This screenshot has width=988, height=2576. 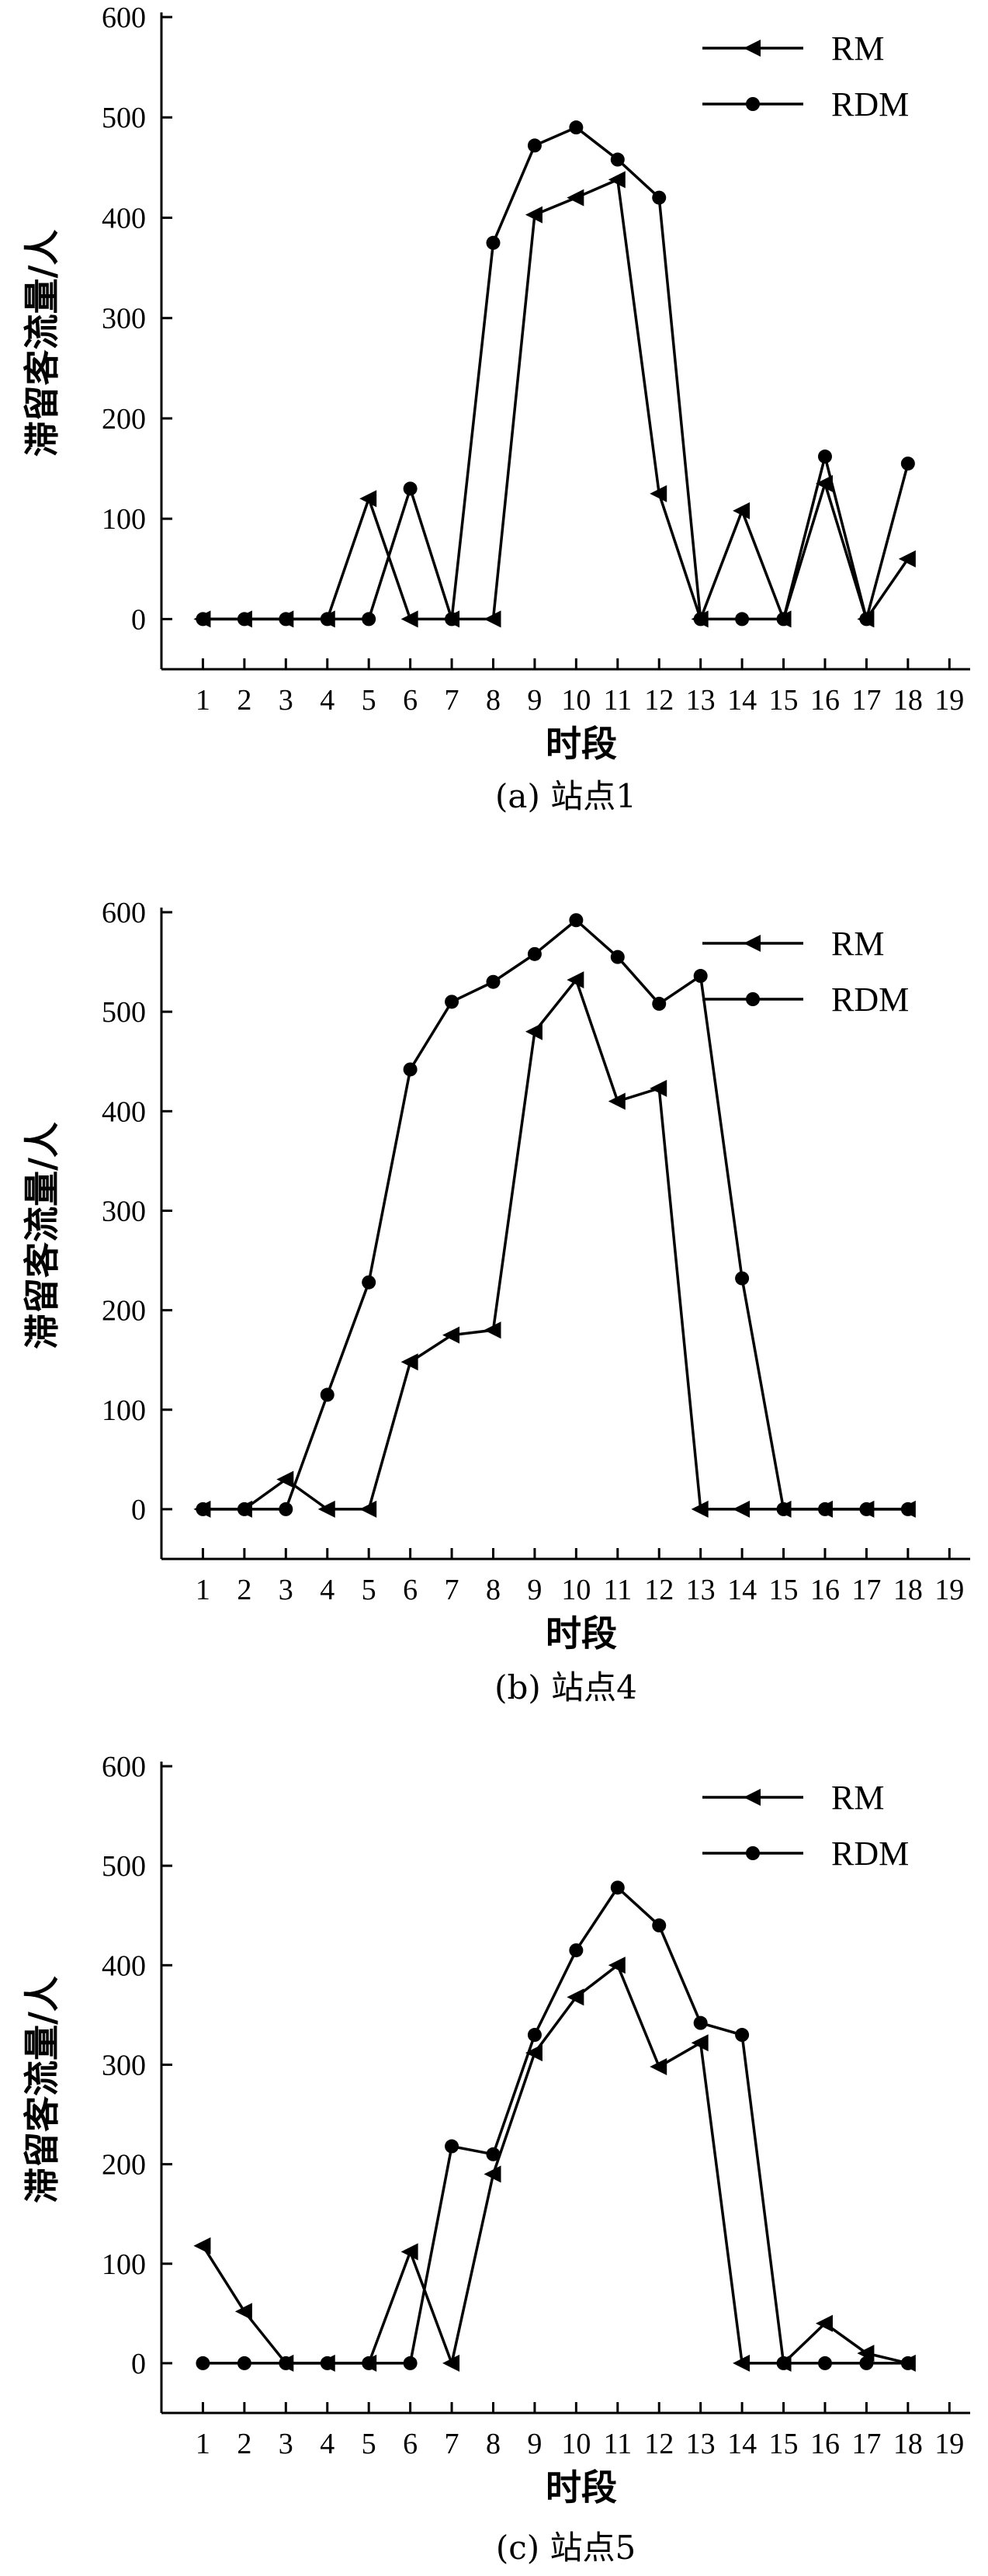 What do you see at coordinates (753, 104) in the screenshot?
I see `legend-marker-rdm` at bounding box center [753, 104].